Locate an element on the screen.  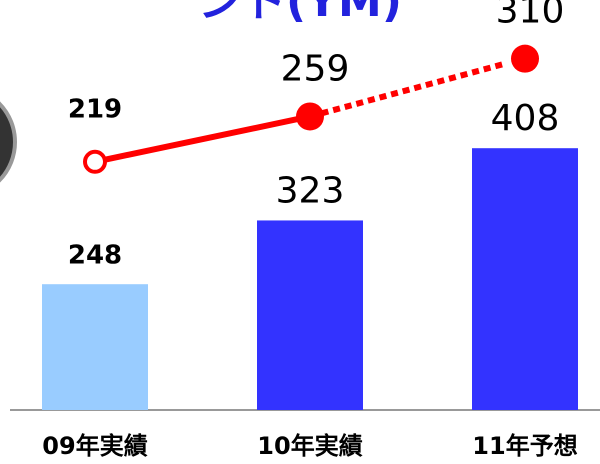
bar-value-label: 408 is located at coordinates (525, 118).